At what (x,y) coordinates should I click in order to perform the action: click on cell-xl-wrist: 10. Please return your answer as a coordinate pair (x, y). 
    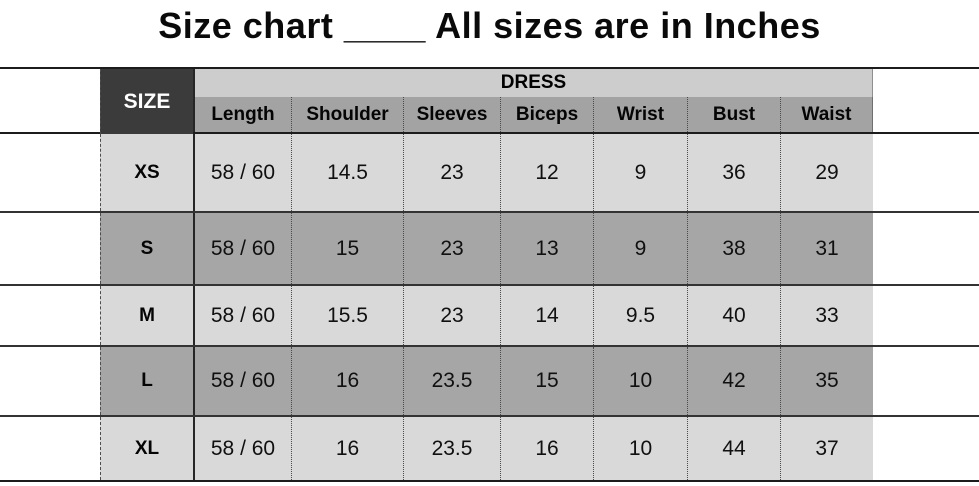
    Looking at the image, I should click on (640, 448).